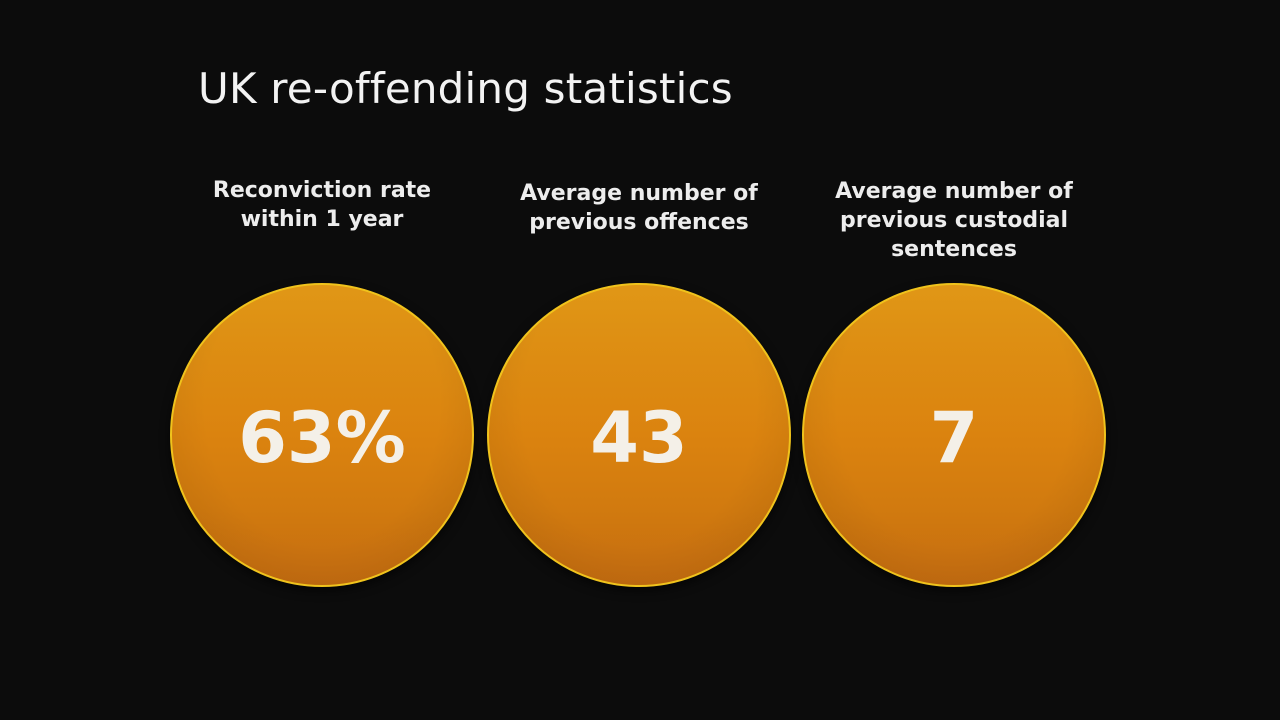 The image size is (1280, 720). I want to click on stat-label: Average number of previous offences, so click(639, 208).